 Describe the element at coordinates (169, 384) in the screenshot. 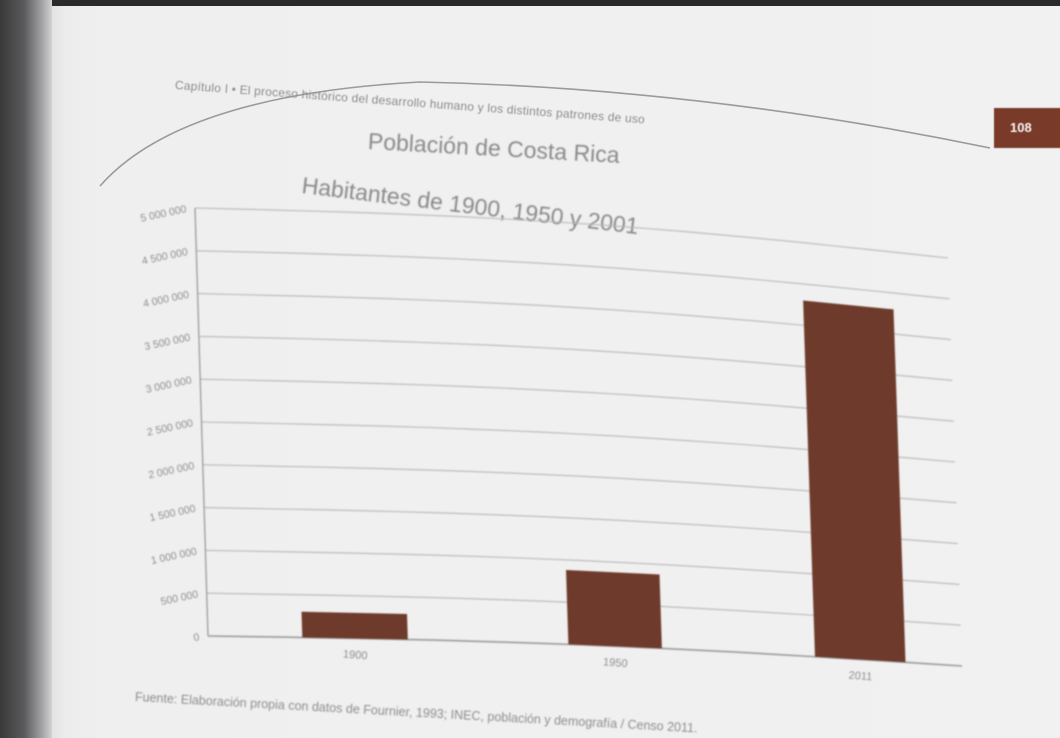

I see `y-tick-label: 3 000 000` at that location.